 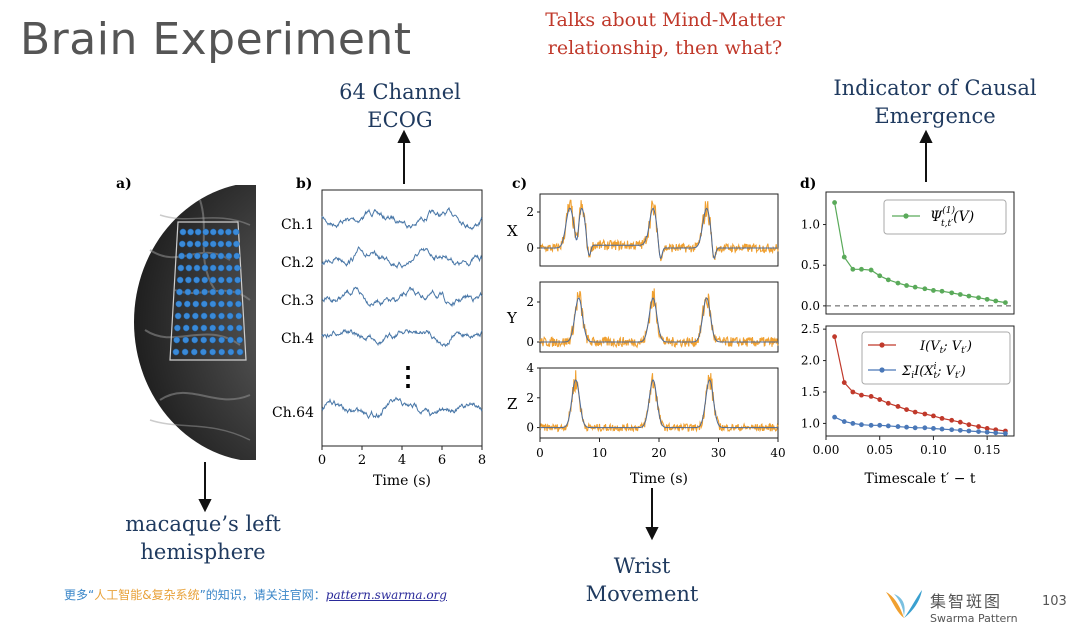 I want to click on footer-link: pattern.swarma.org, so click(x=386, y=595).